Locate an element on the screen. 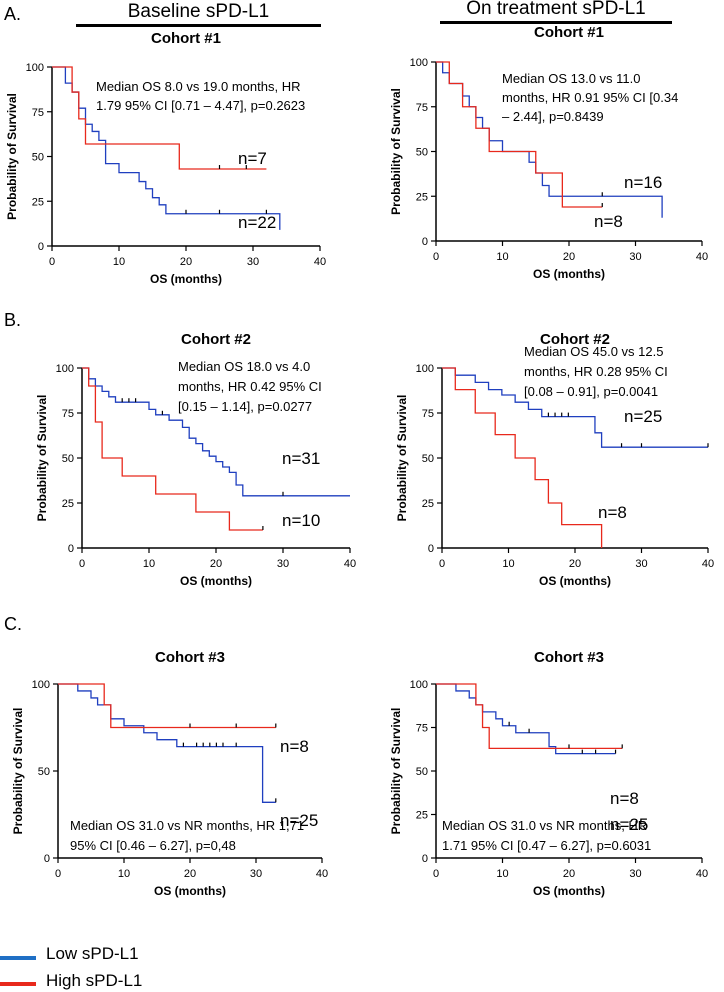 Image resolution: width=724 pixels, height=992 pixels. stats-annotation: 95% CI [0.46 – 6.27], p=0,48 is located at coordinates (153, 845).